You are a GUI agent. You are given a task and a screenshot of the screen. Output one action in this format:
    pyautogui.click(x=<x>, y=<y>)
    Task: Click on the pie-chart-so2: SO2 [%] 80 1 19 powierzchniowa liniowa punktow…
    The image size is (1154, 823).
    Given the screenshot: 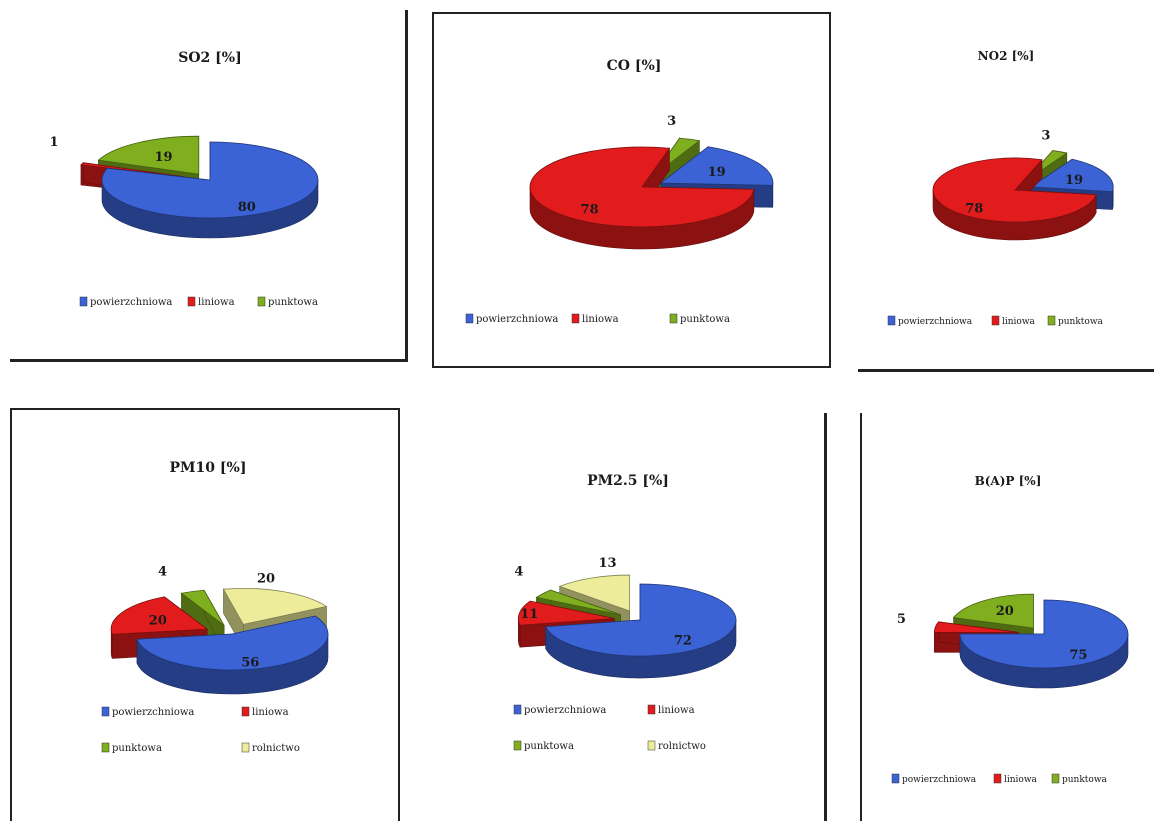 What is the action you would take?
    pyautogui.click(x=184, y=179)
    